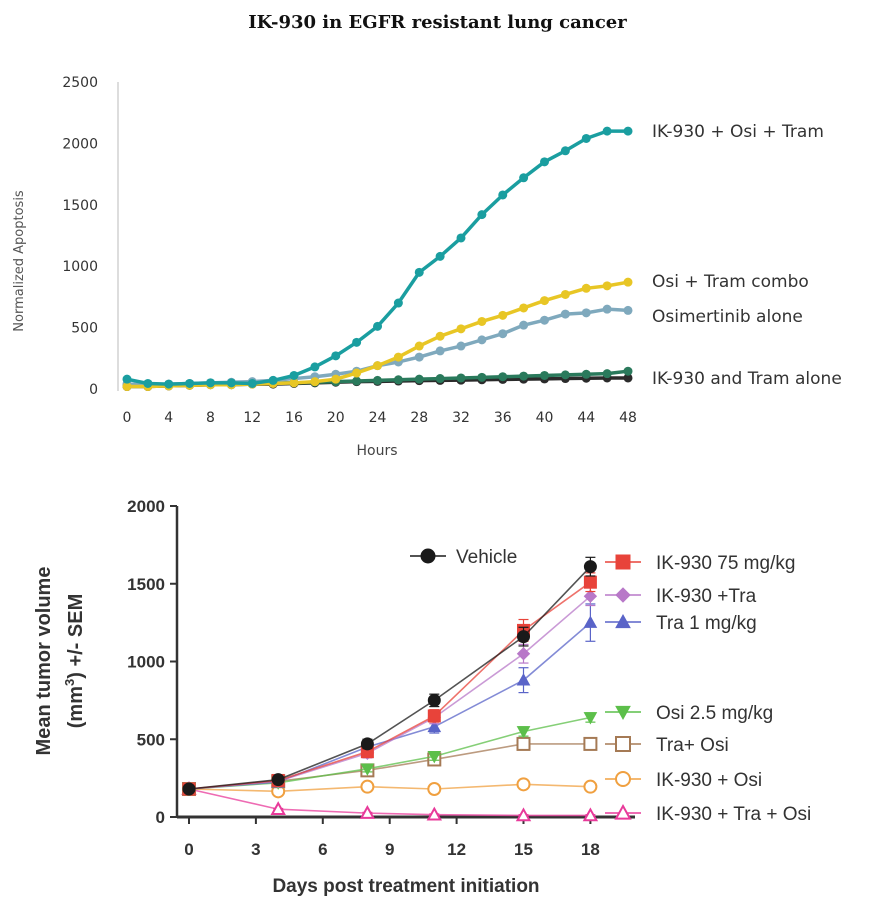  What do you see at coordinates (730, 282) in the screenshot?
I see `chart1-series-label: Osi + Tram combo` at bounding box center [730, 282].